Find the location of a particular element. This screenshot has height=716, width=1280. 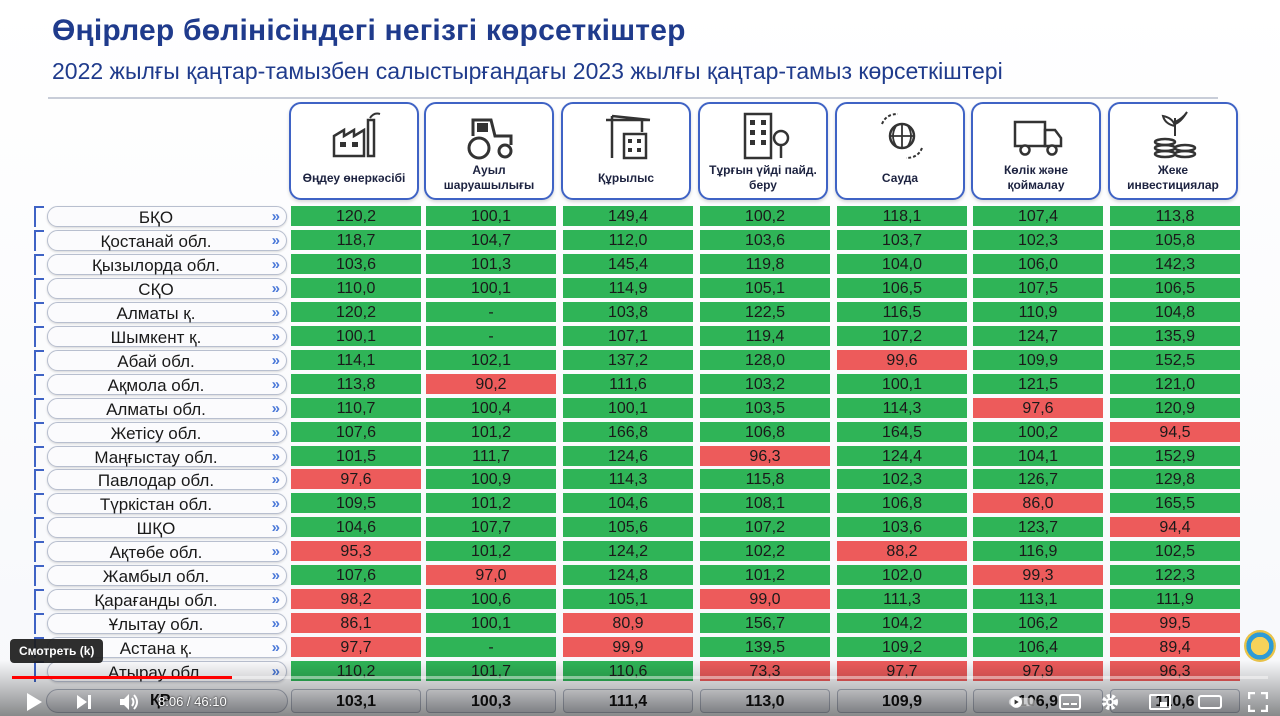

region-pill: Түркістан обл. » is located at coordinates (167, 503).